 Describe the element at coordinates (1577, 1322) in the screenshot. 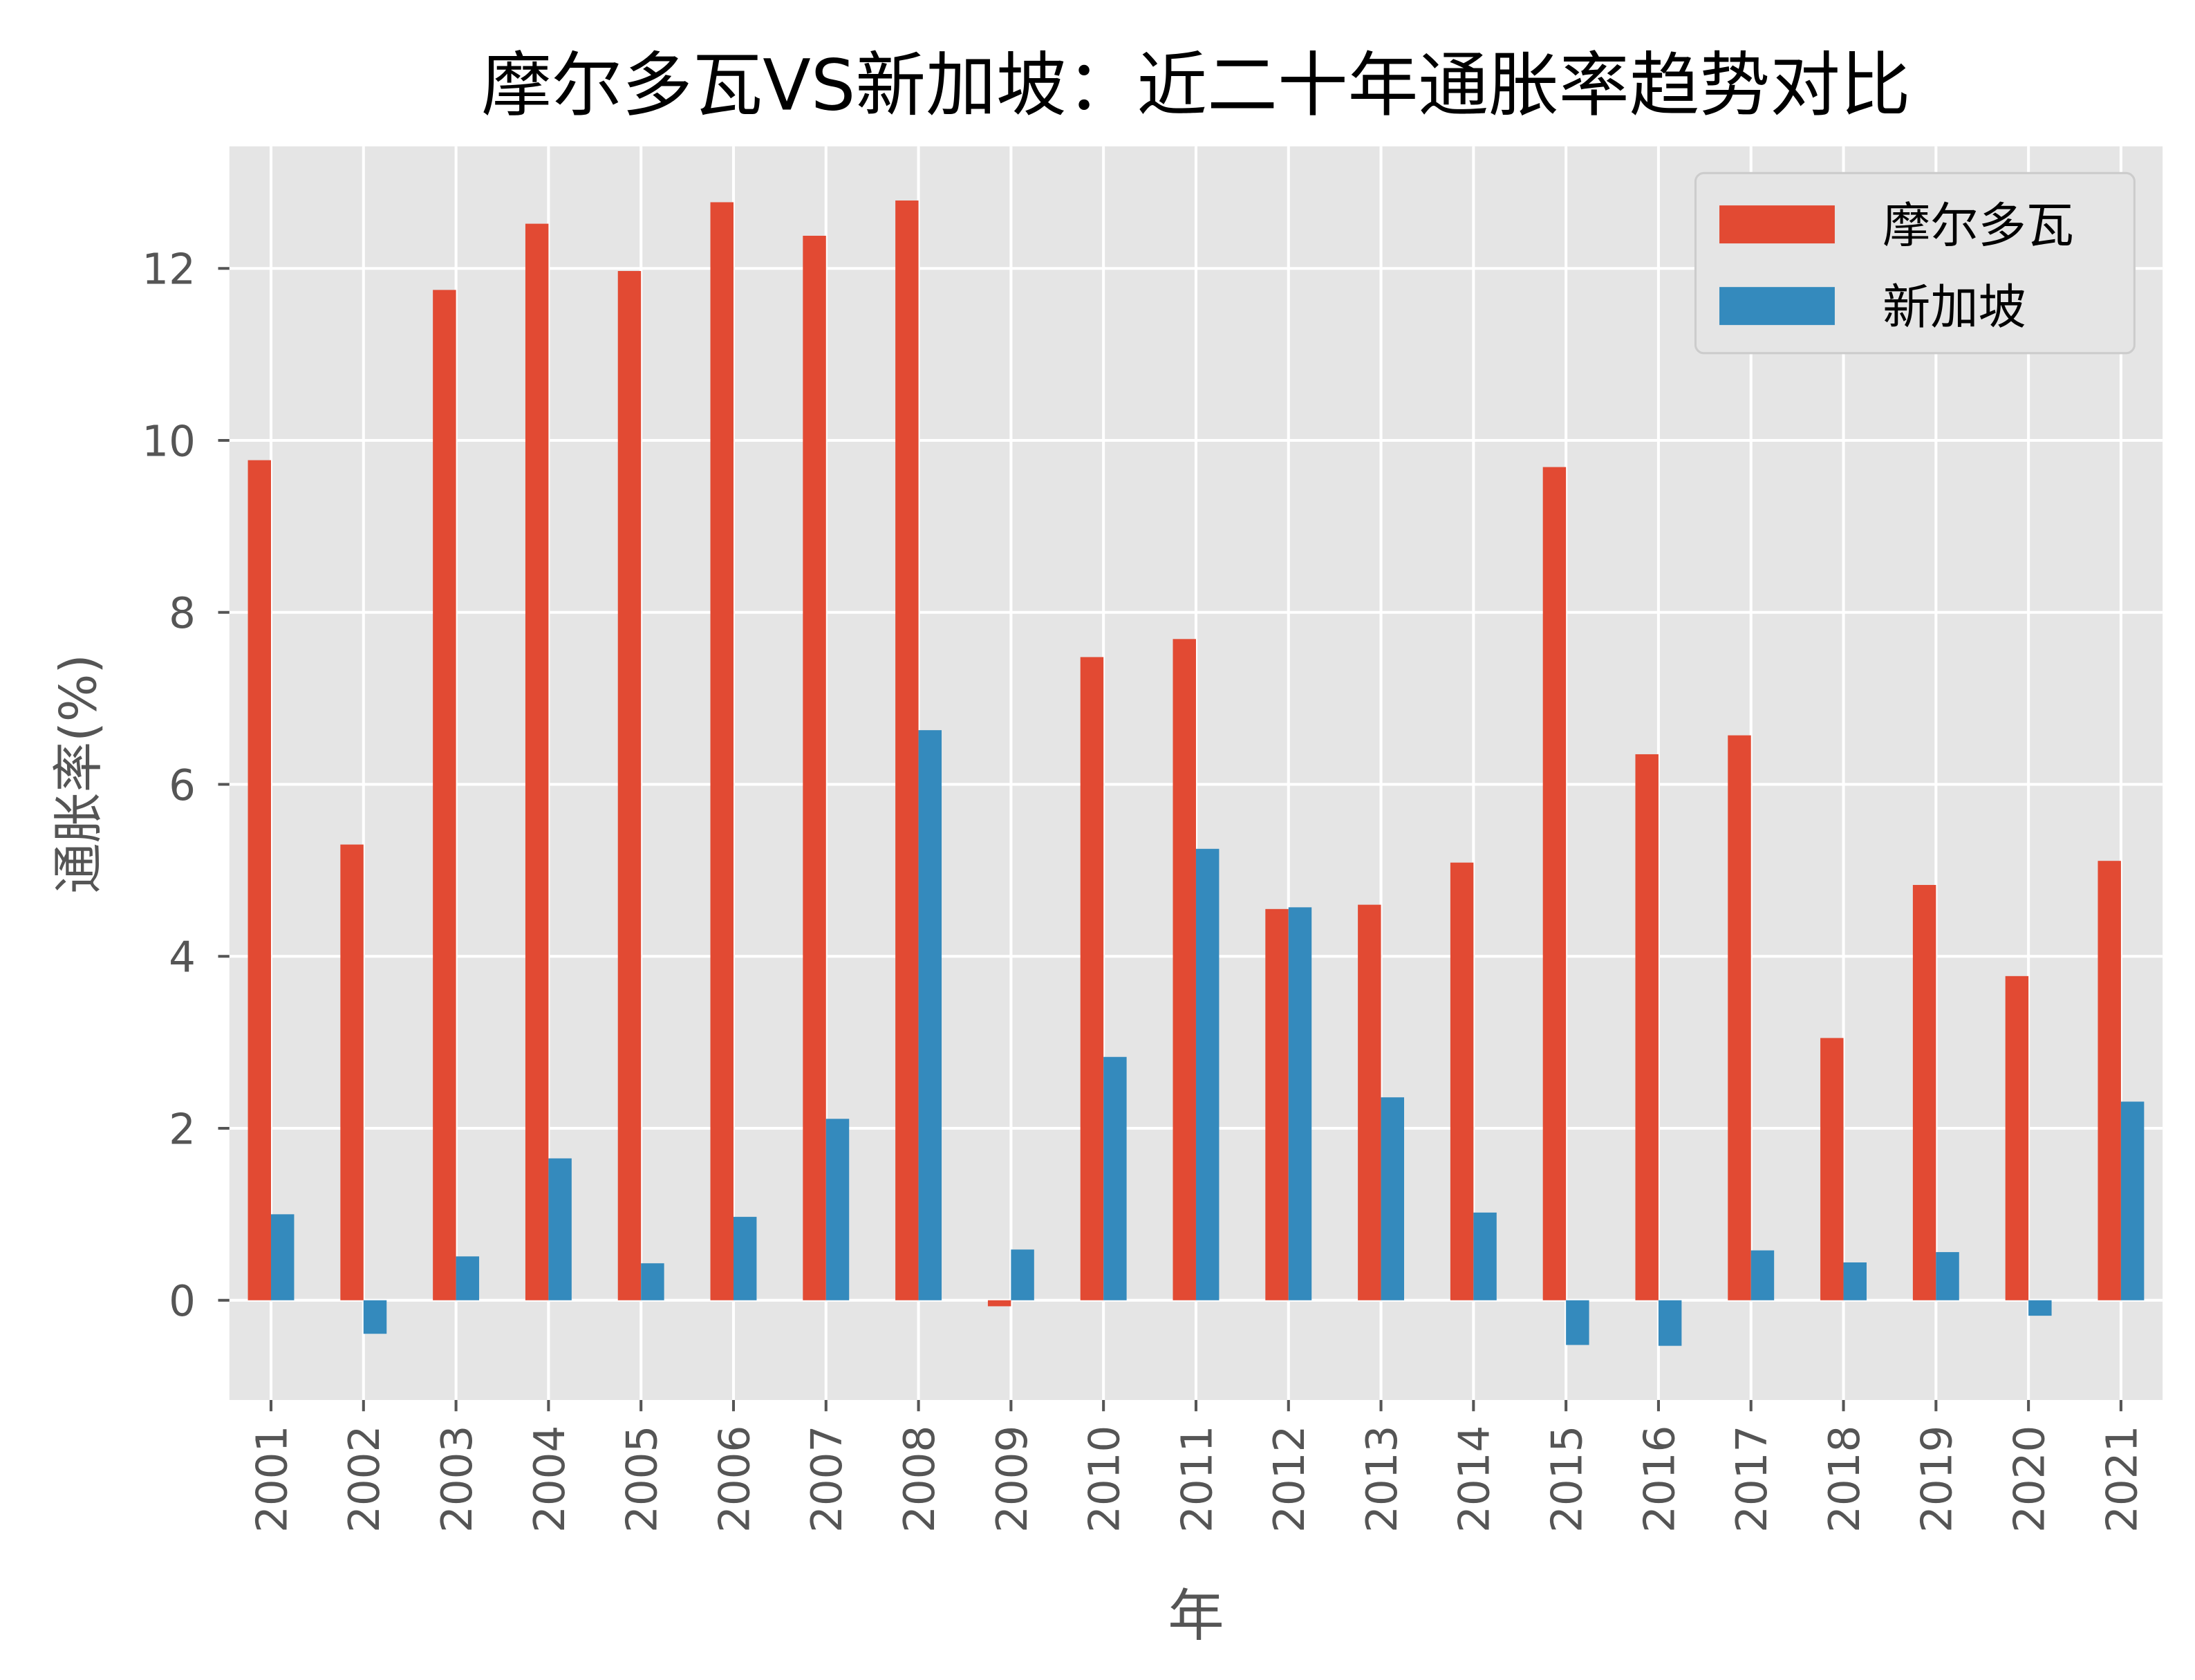

I see `bar-singapore-2015` at that location.